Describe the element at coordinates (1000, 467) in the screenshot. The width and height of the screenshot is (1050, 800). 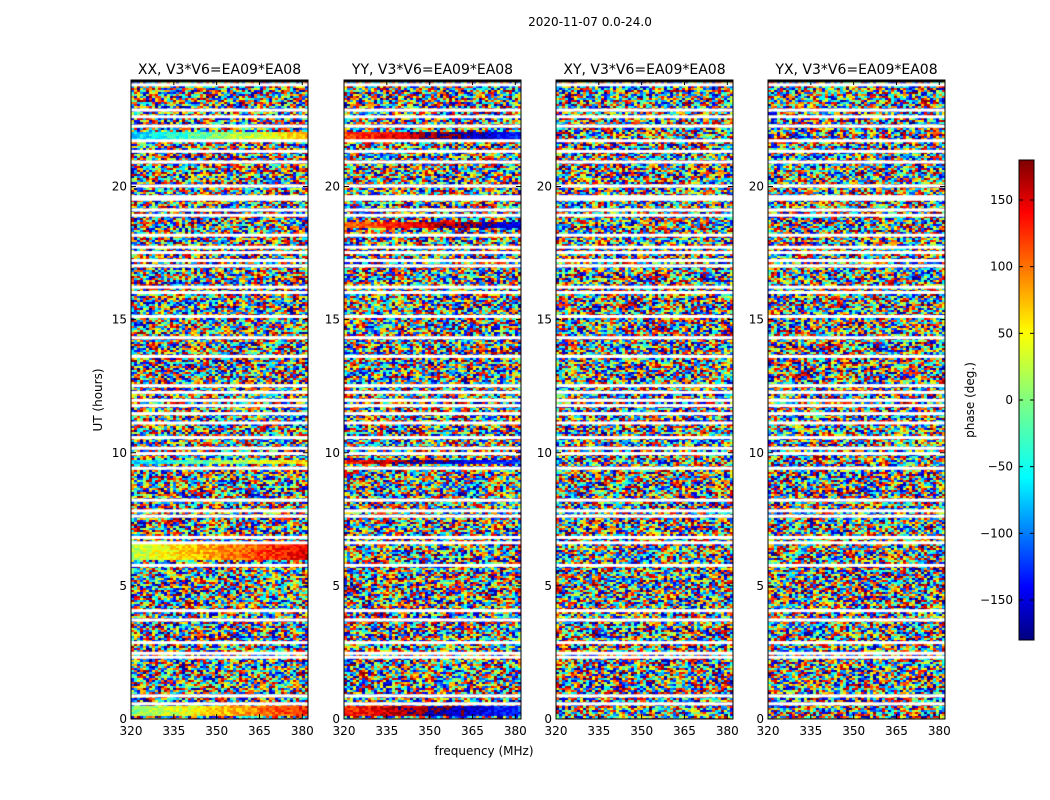
I see `colorbar-tick-label: −50` at that location.